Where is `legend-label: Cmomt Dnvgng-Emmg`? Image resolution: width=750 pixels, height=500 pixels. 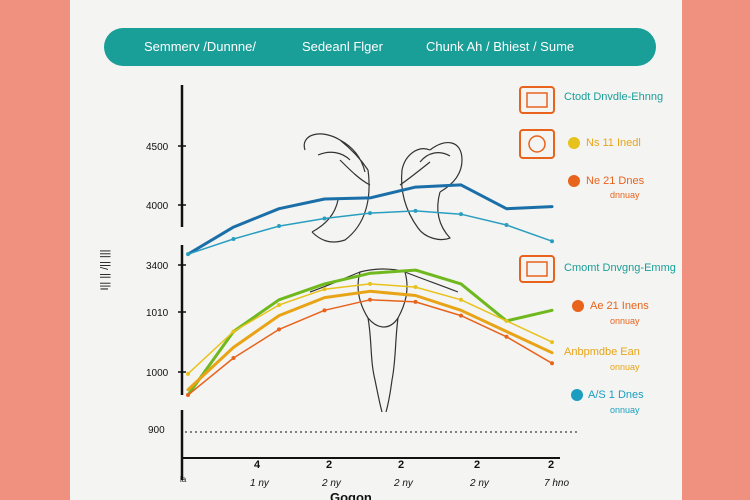
legend-label: Cmomt Dnvgng-Emmg is located at coordinates (620, 268).